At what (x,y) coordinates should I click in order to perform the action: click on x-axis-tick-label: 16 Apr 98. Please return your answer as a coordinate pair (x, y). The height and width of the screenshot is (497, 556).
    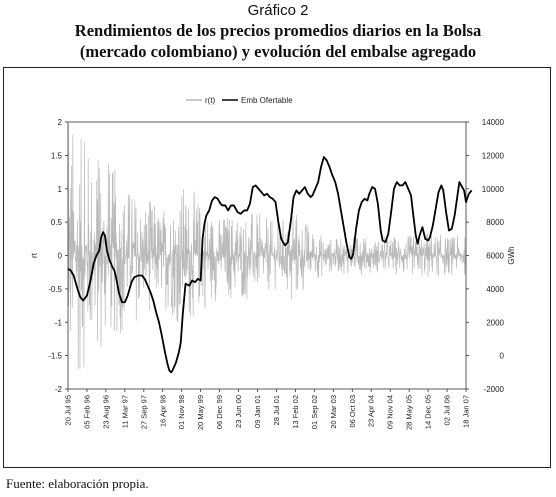
    Looking at the image, I should click on (162, 411).